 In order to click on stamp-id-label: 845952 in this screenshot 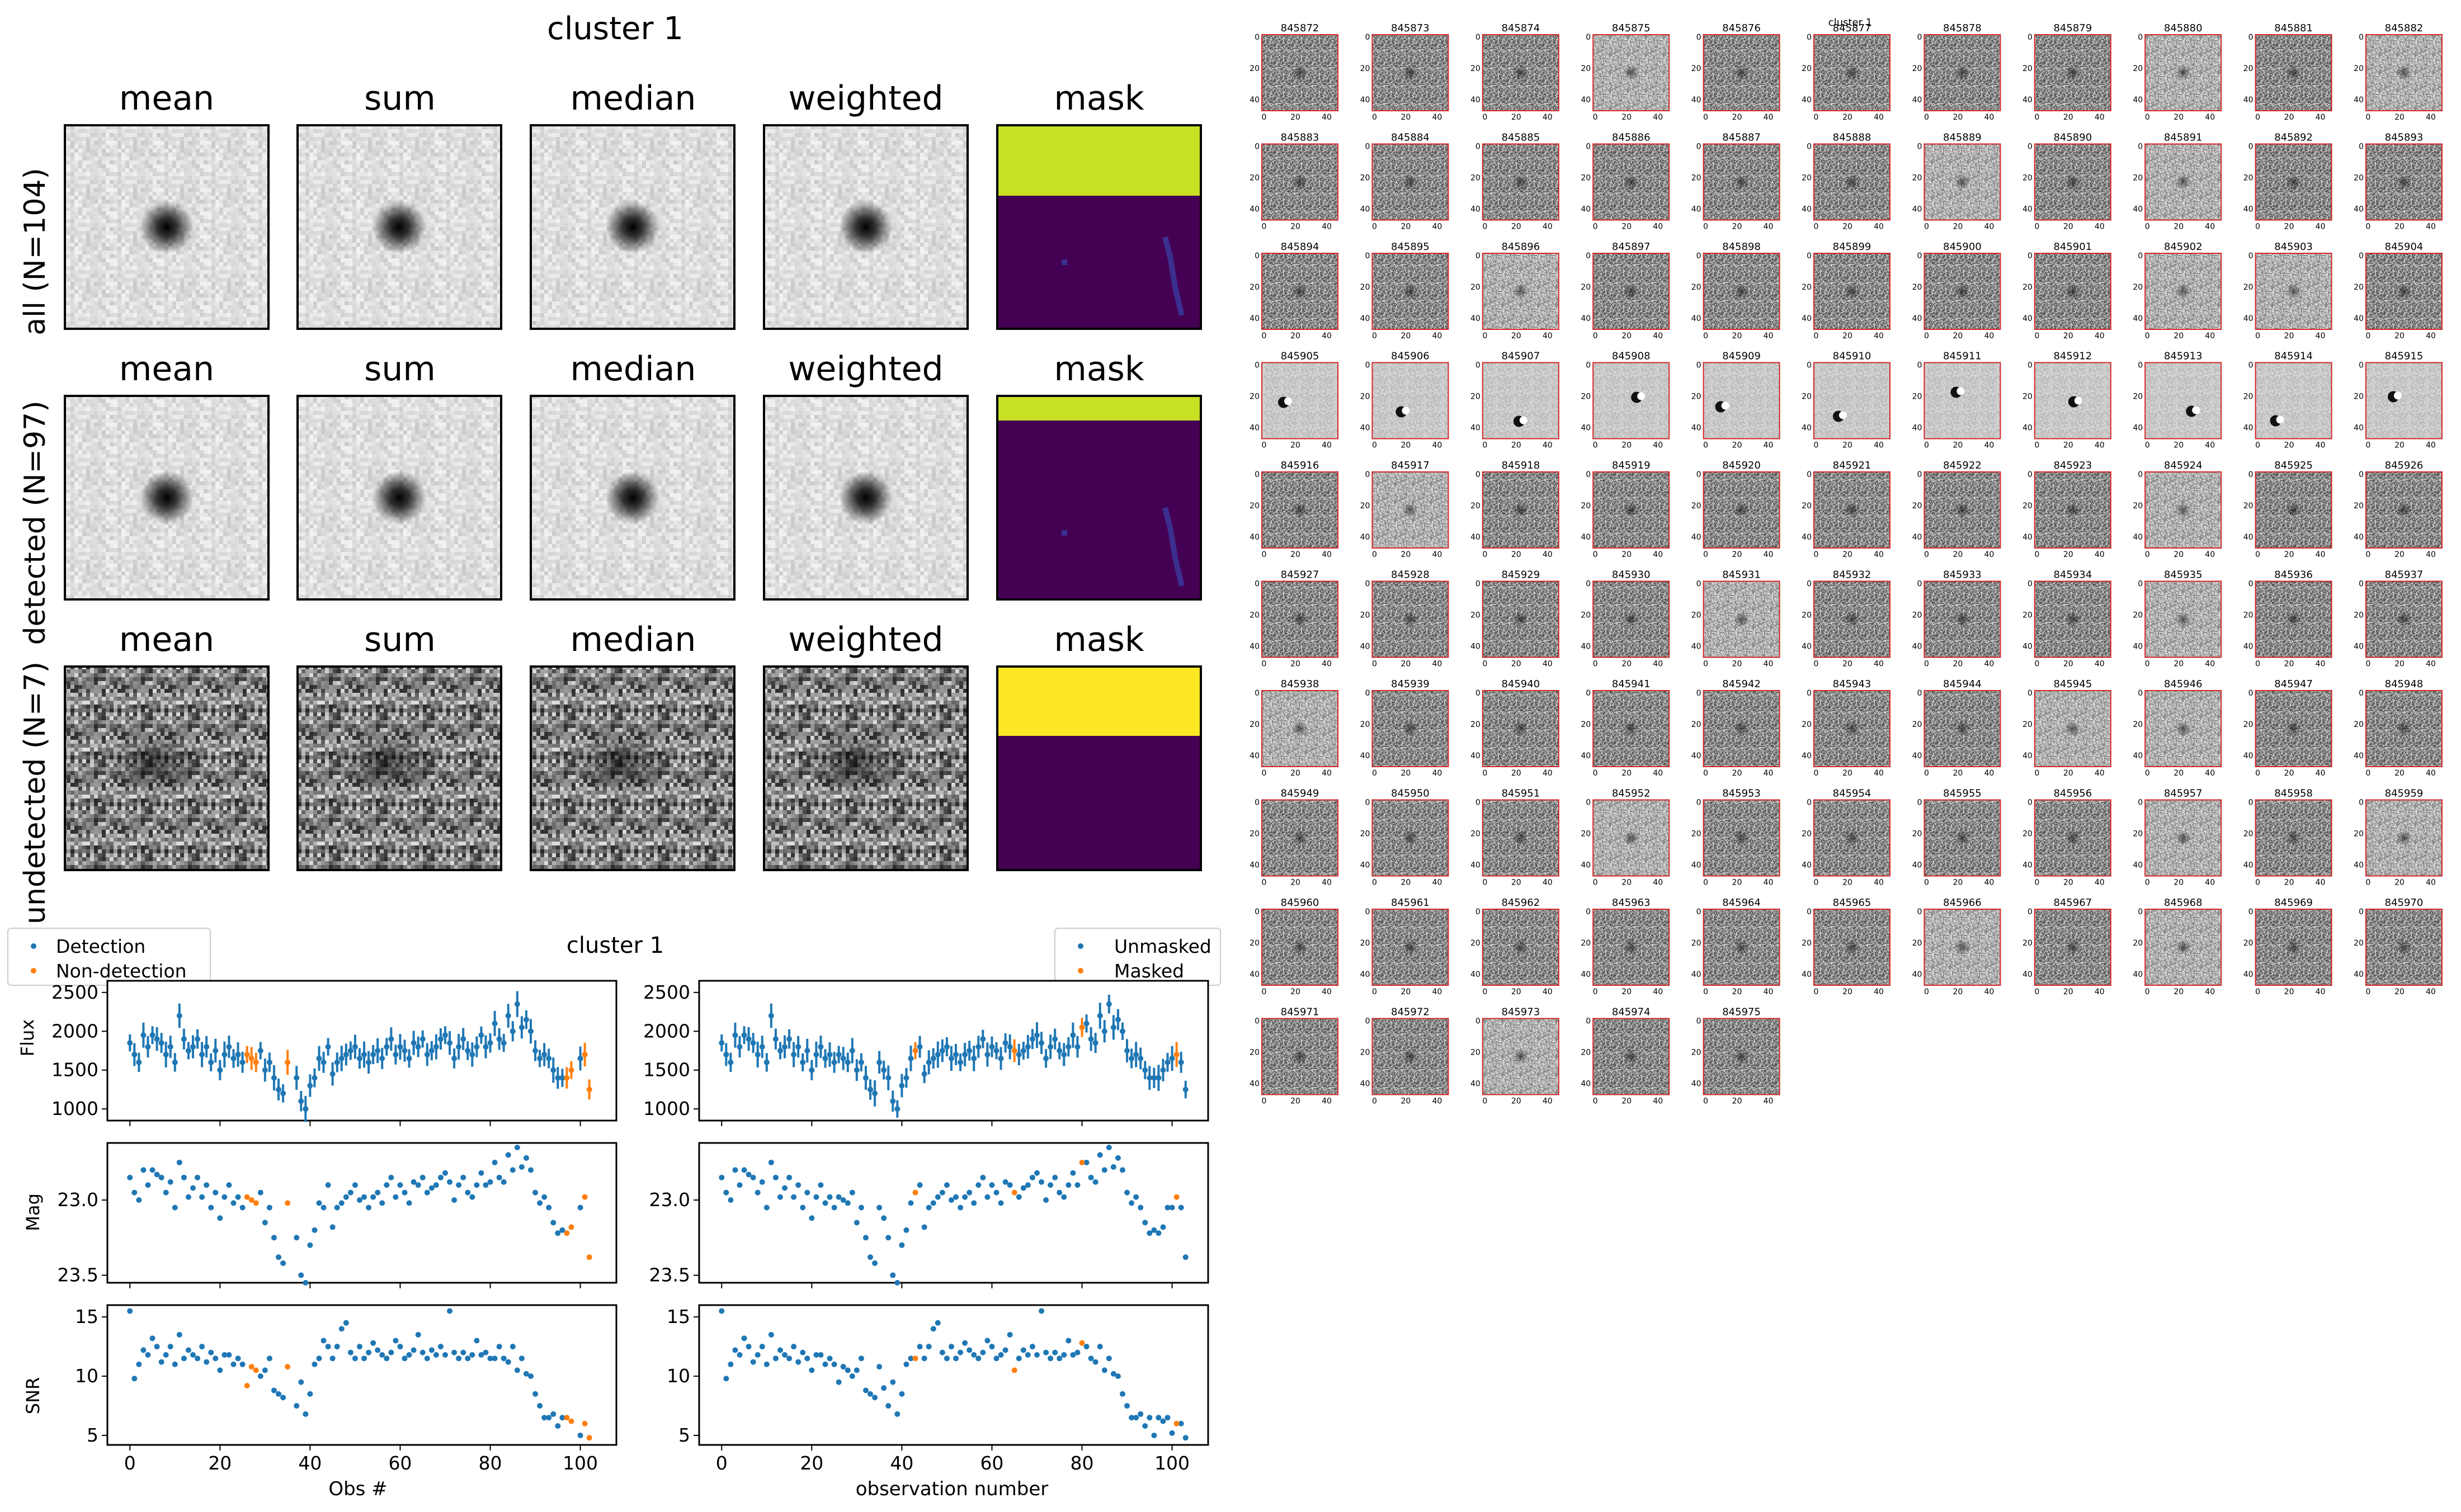, I will do `click(1631, 794)`.